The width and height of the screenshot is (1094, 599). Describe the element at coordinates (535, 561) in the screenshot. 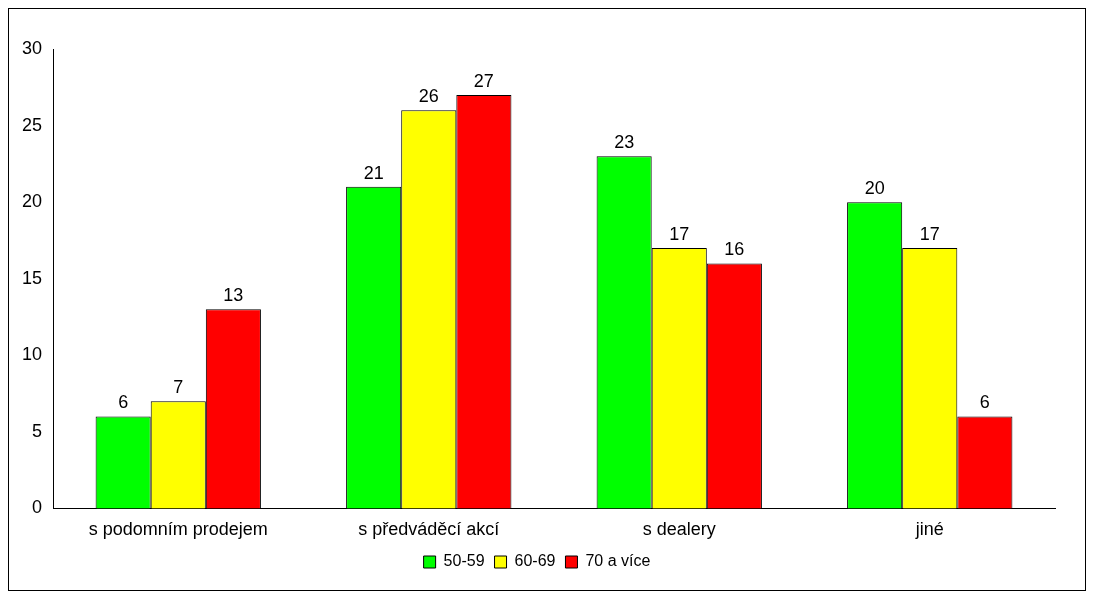

I see `legend-label: 60-69` at that location.